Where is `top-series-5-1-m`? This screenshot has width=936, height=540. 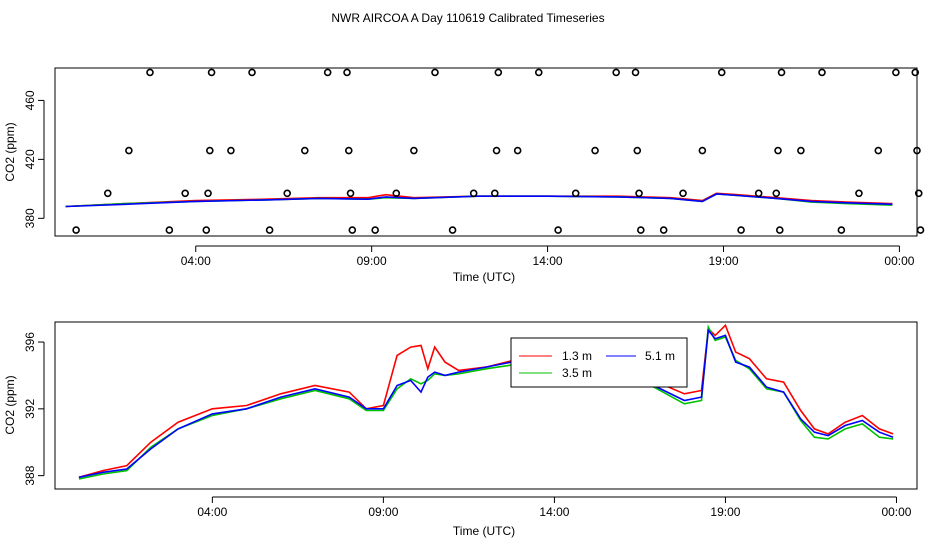 top-series-5-1-m is located at coordinates (479, 200).